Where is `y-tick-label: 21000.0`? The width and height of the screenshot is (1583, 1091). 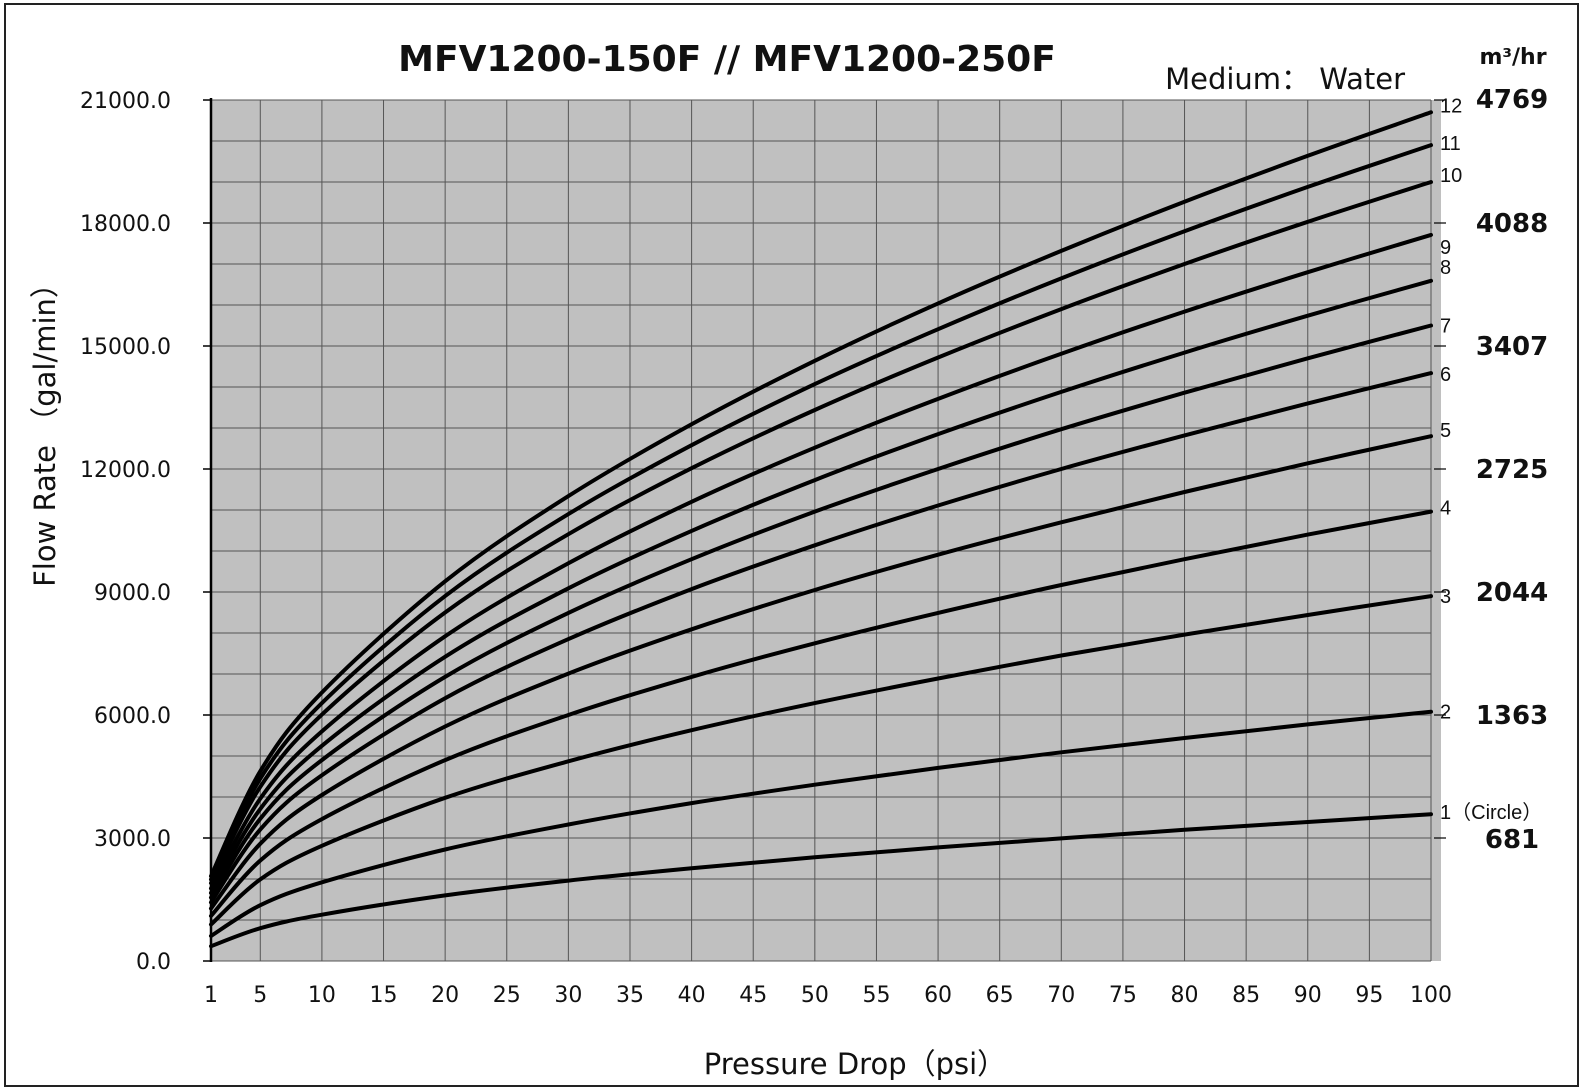
y-tick-label: 21000.0 is located at coordinates (125, 101).